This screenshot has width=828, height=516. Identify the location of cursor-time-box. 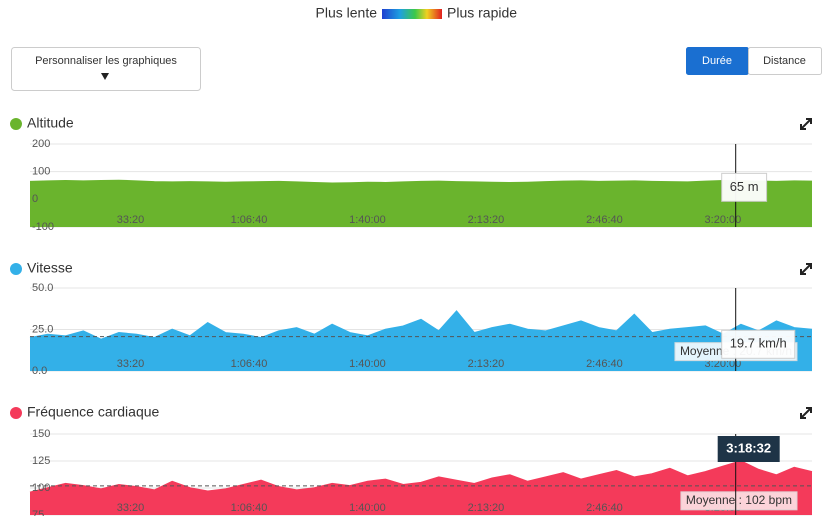
(748, 449).